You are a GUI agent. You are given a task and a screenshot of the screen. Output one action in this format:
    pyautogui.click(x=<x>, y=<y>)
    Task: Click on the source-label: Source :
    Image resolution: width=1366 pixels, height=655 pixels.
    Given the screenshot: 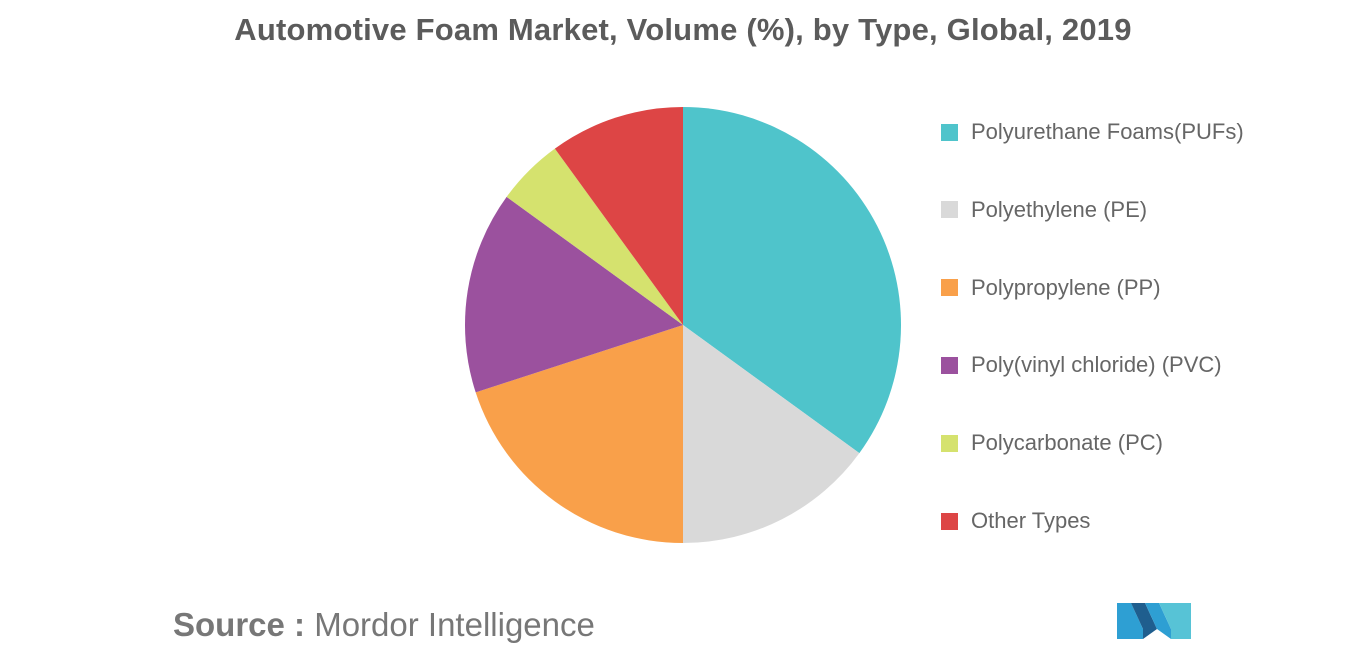 What is the action you would take?
    pyautogui.click(x=239, y=624)
    